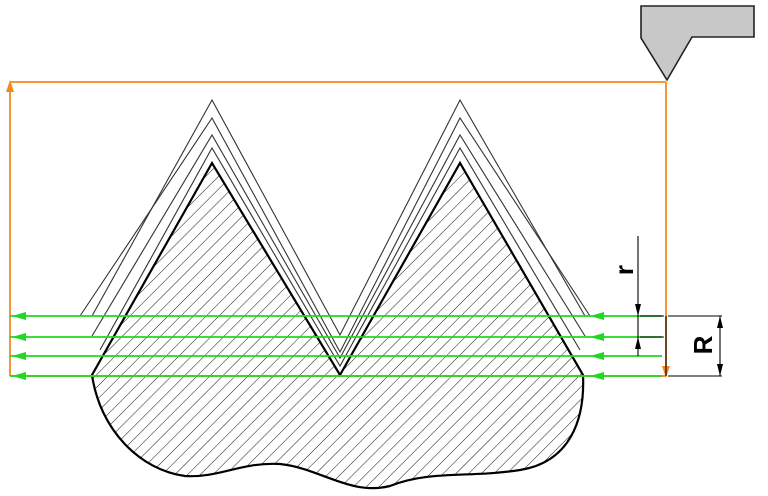 The width and height of the screenshot is (768, 496). Describe the element at coordinates (649, 296) in the screenshot. I see `dimension-r` at that location.